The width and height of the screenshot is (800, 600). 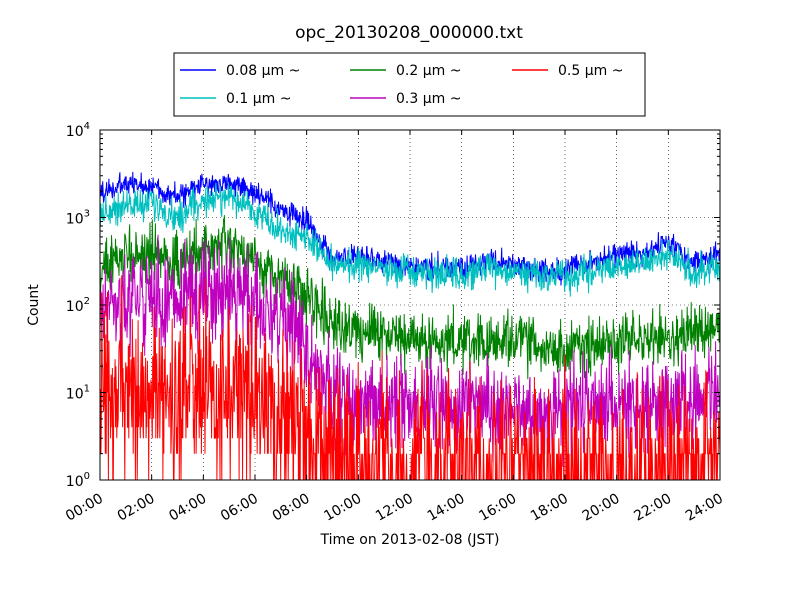 What do you see at coordinates (78, 130) in the screenshot?
I see `y-tick-label: 10⁴` at bounding box center [78, 130].